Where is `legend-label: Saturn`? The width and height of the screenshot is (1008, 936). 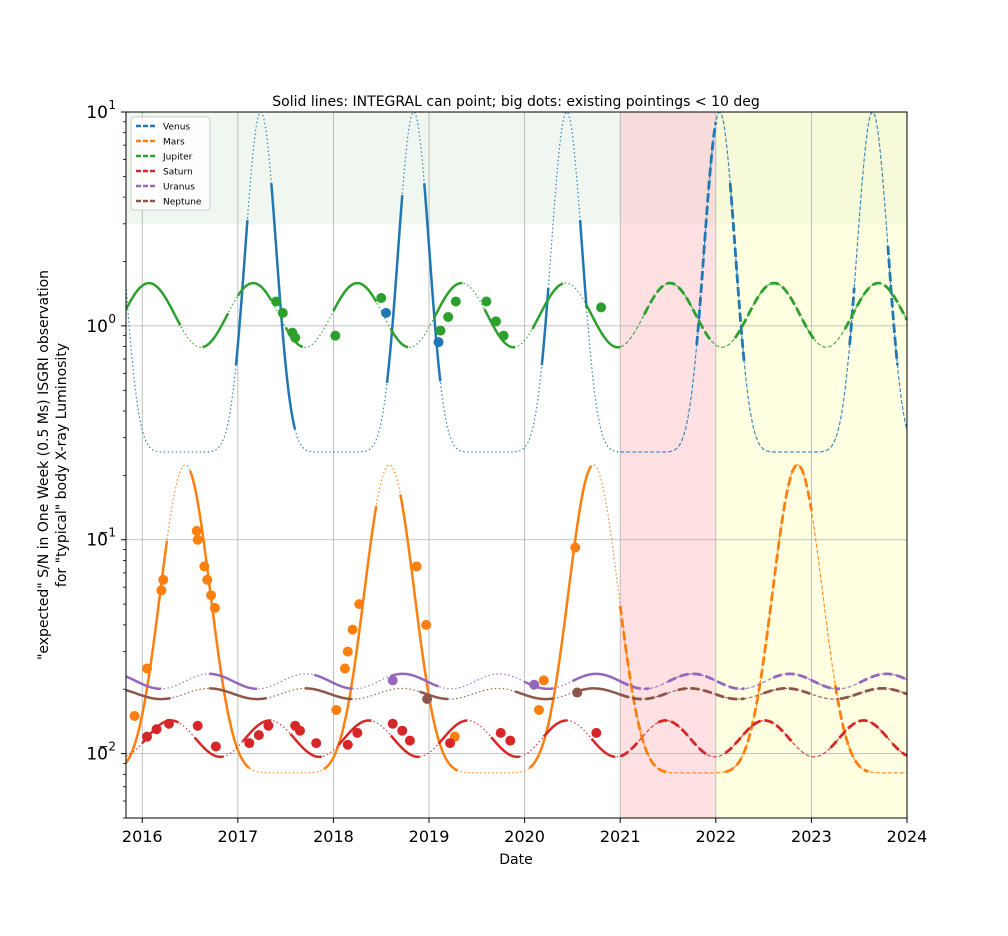 legend-label: Saturn is located at coordinates (178, 173).